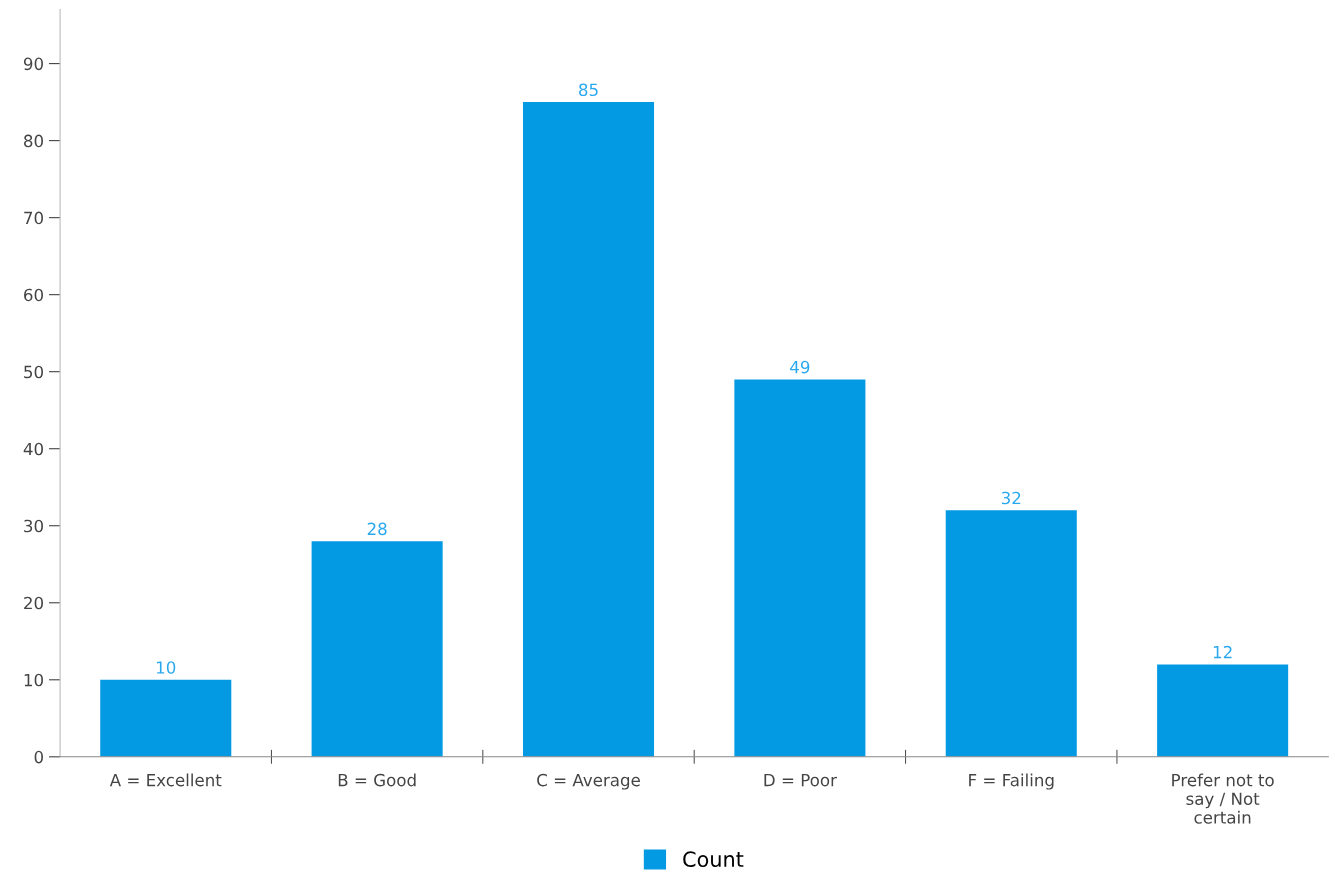  What do you see at coordinates (1011, 498) in the screenshot?
I see `data-label: 32` at bounding box center [1011, 498].